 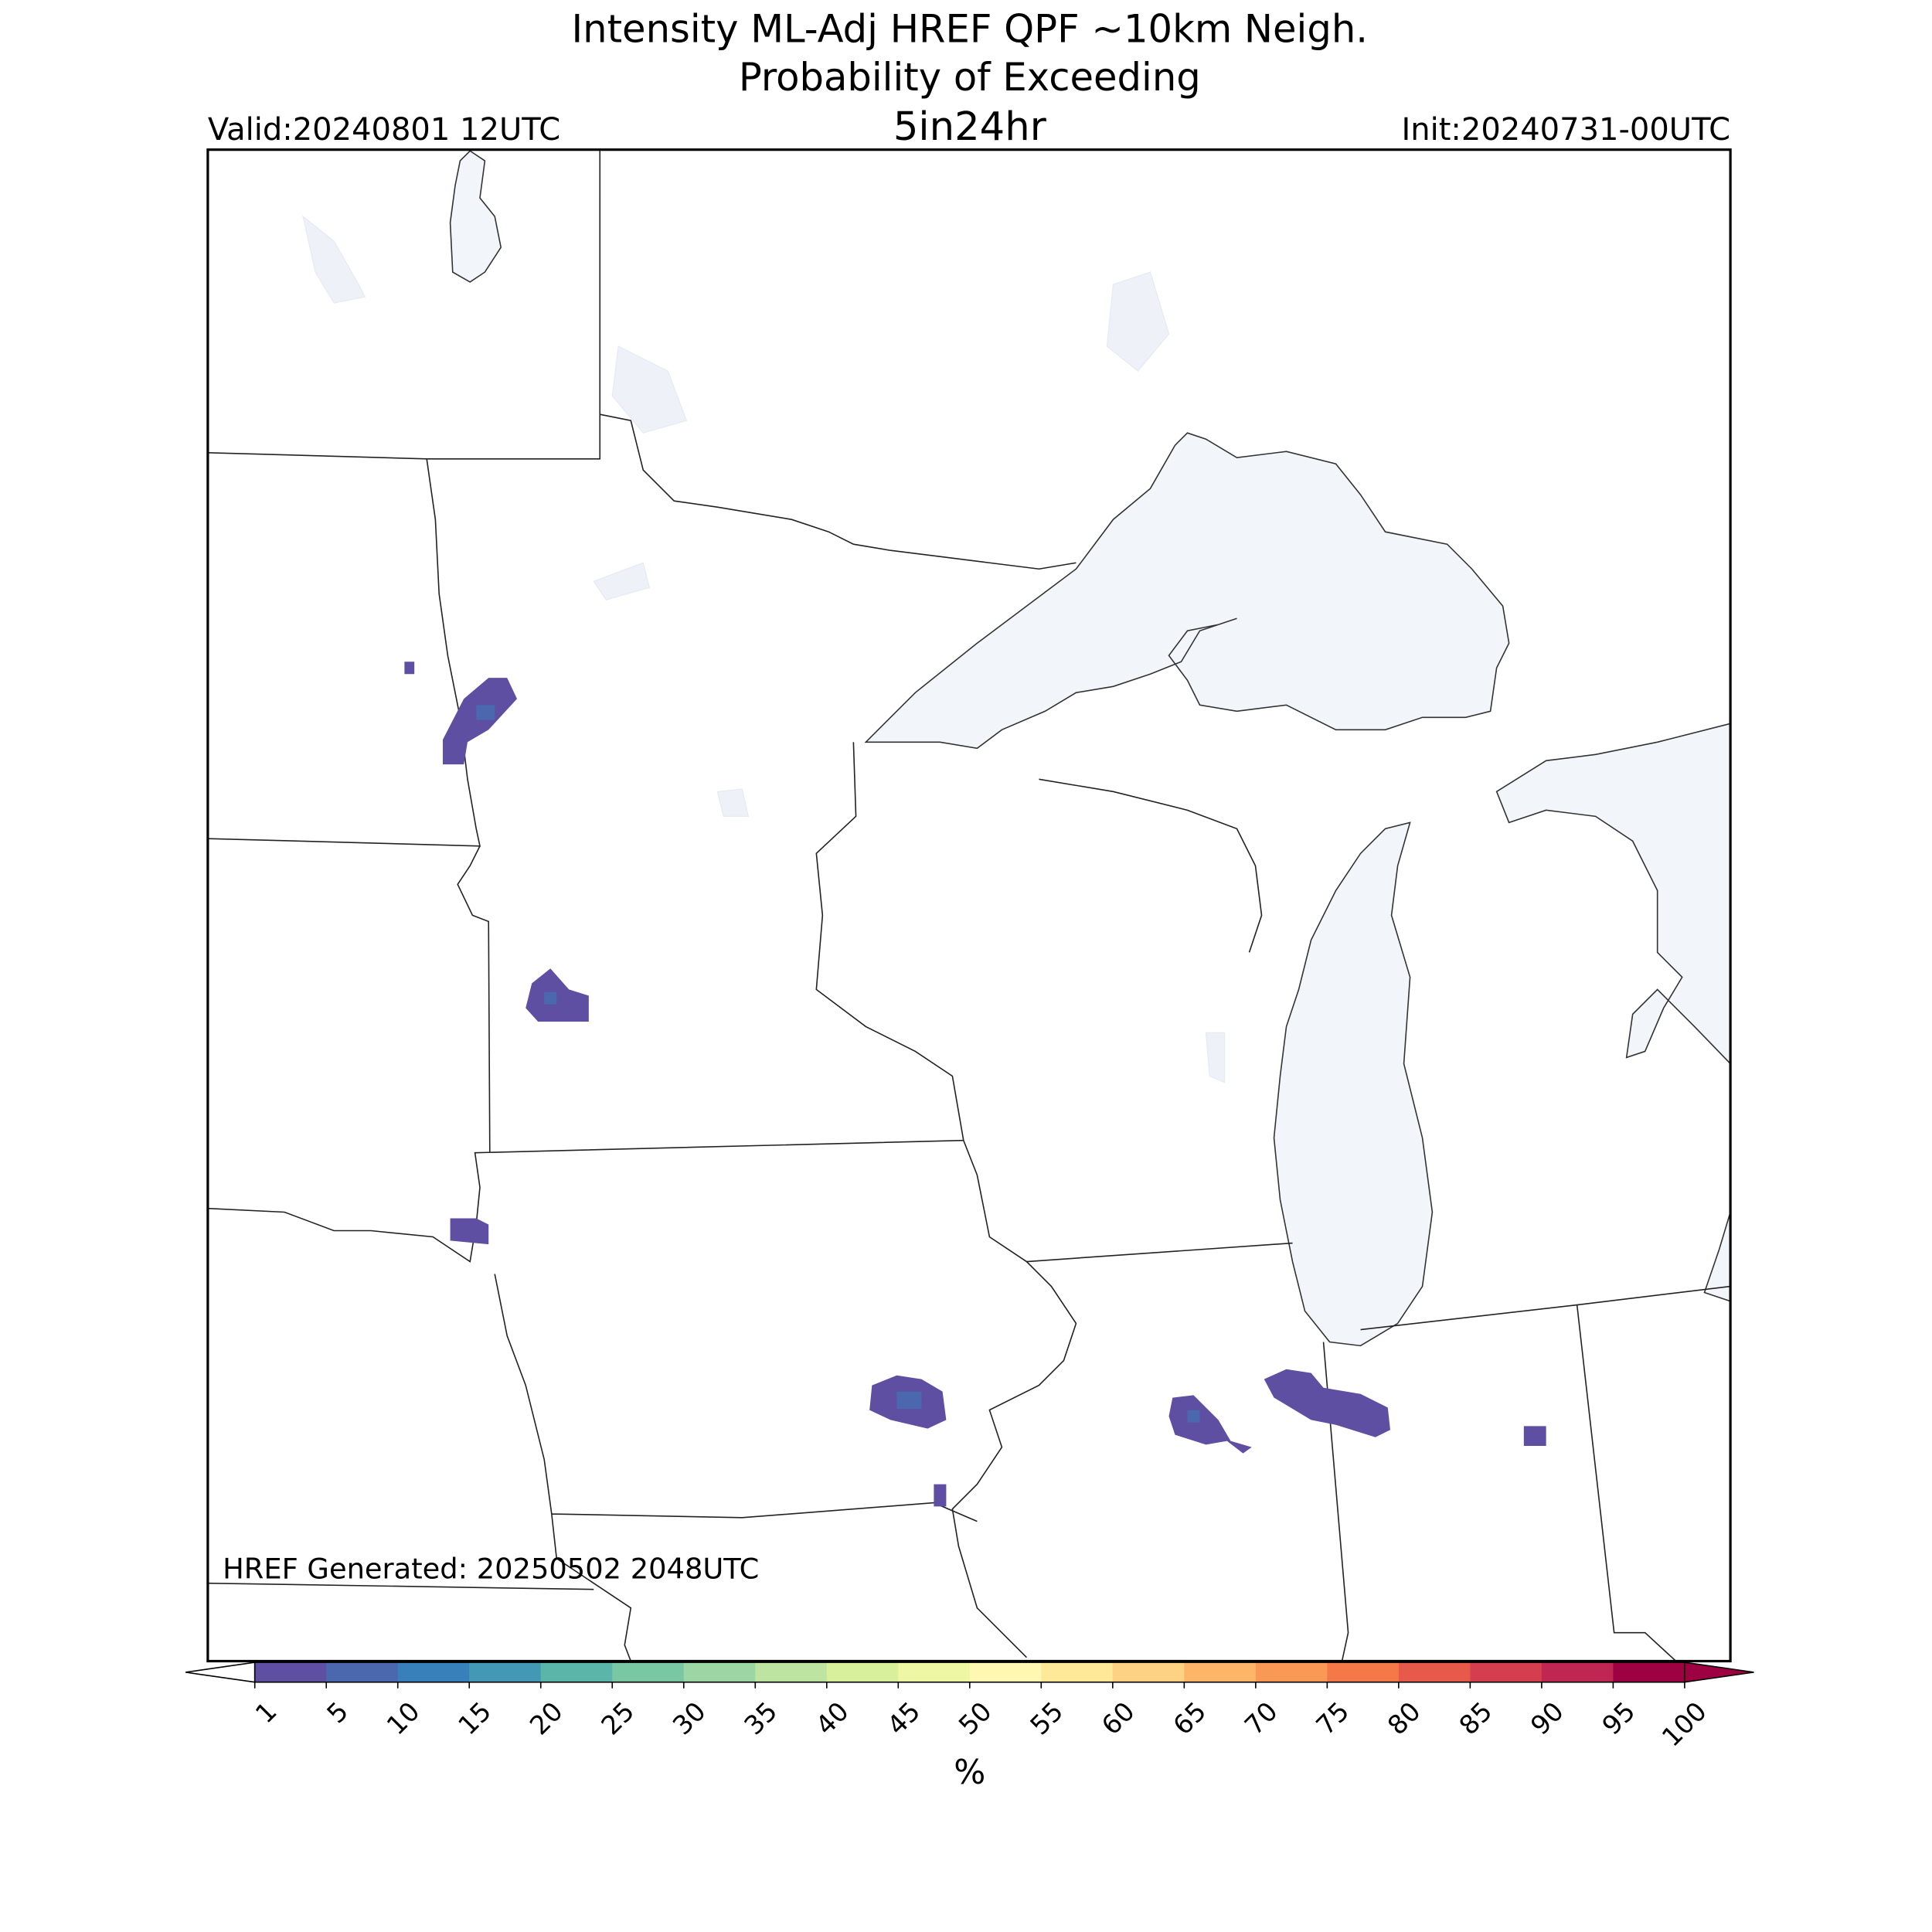 I want to click on lake-huron, so click(x=1613, y=894).